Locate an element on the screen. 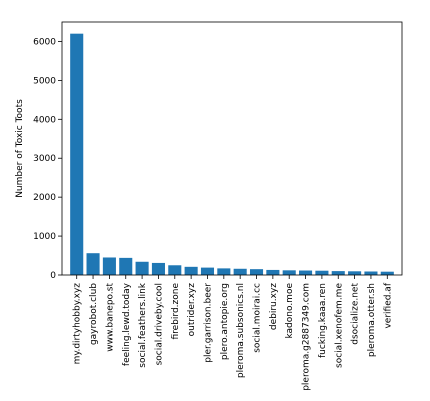 The width and height of the screenshot is (430, 401). y-tick-label: 3000 is located at coordinates (44, 159).